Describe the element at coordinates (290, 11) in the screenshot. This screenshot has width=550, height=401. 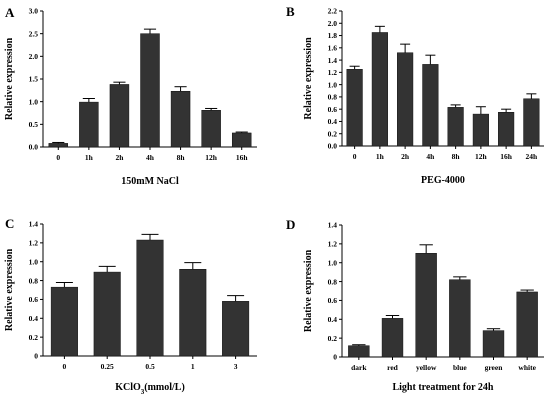
I see `panel-letter: B` at that location.